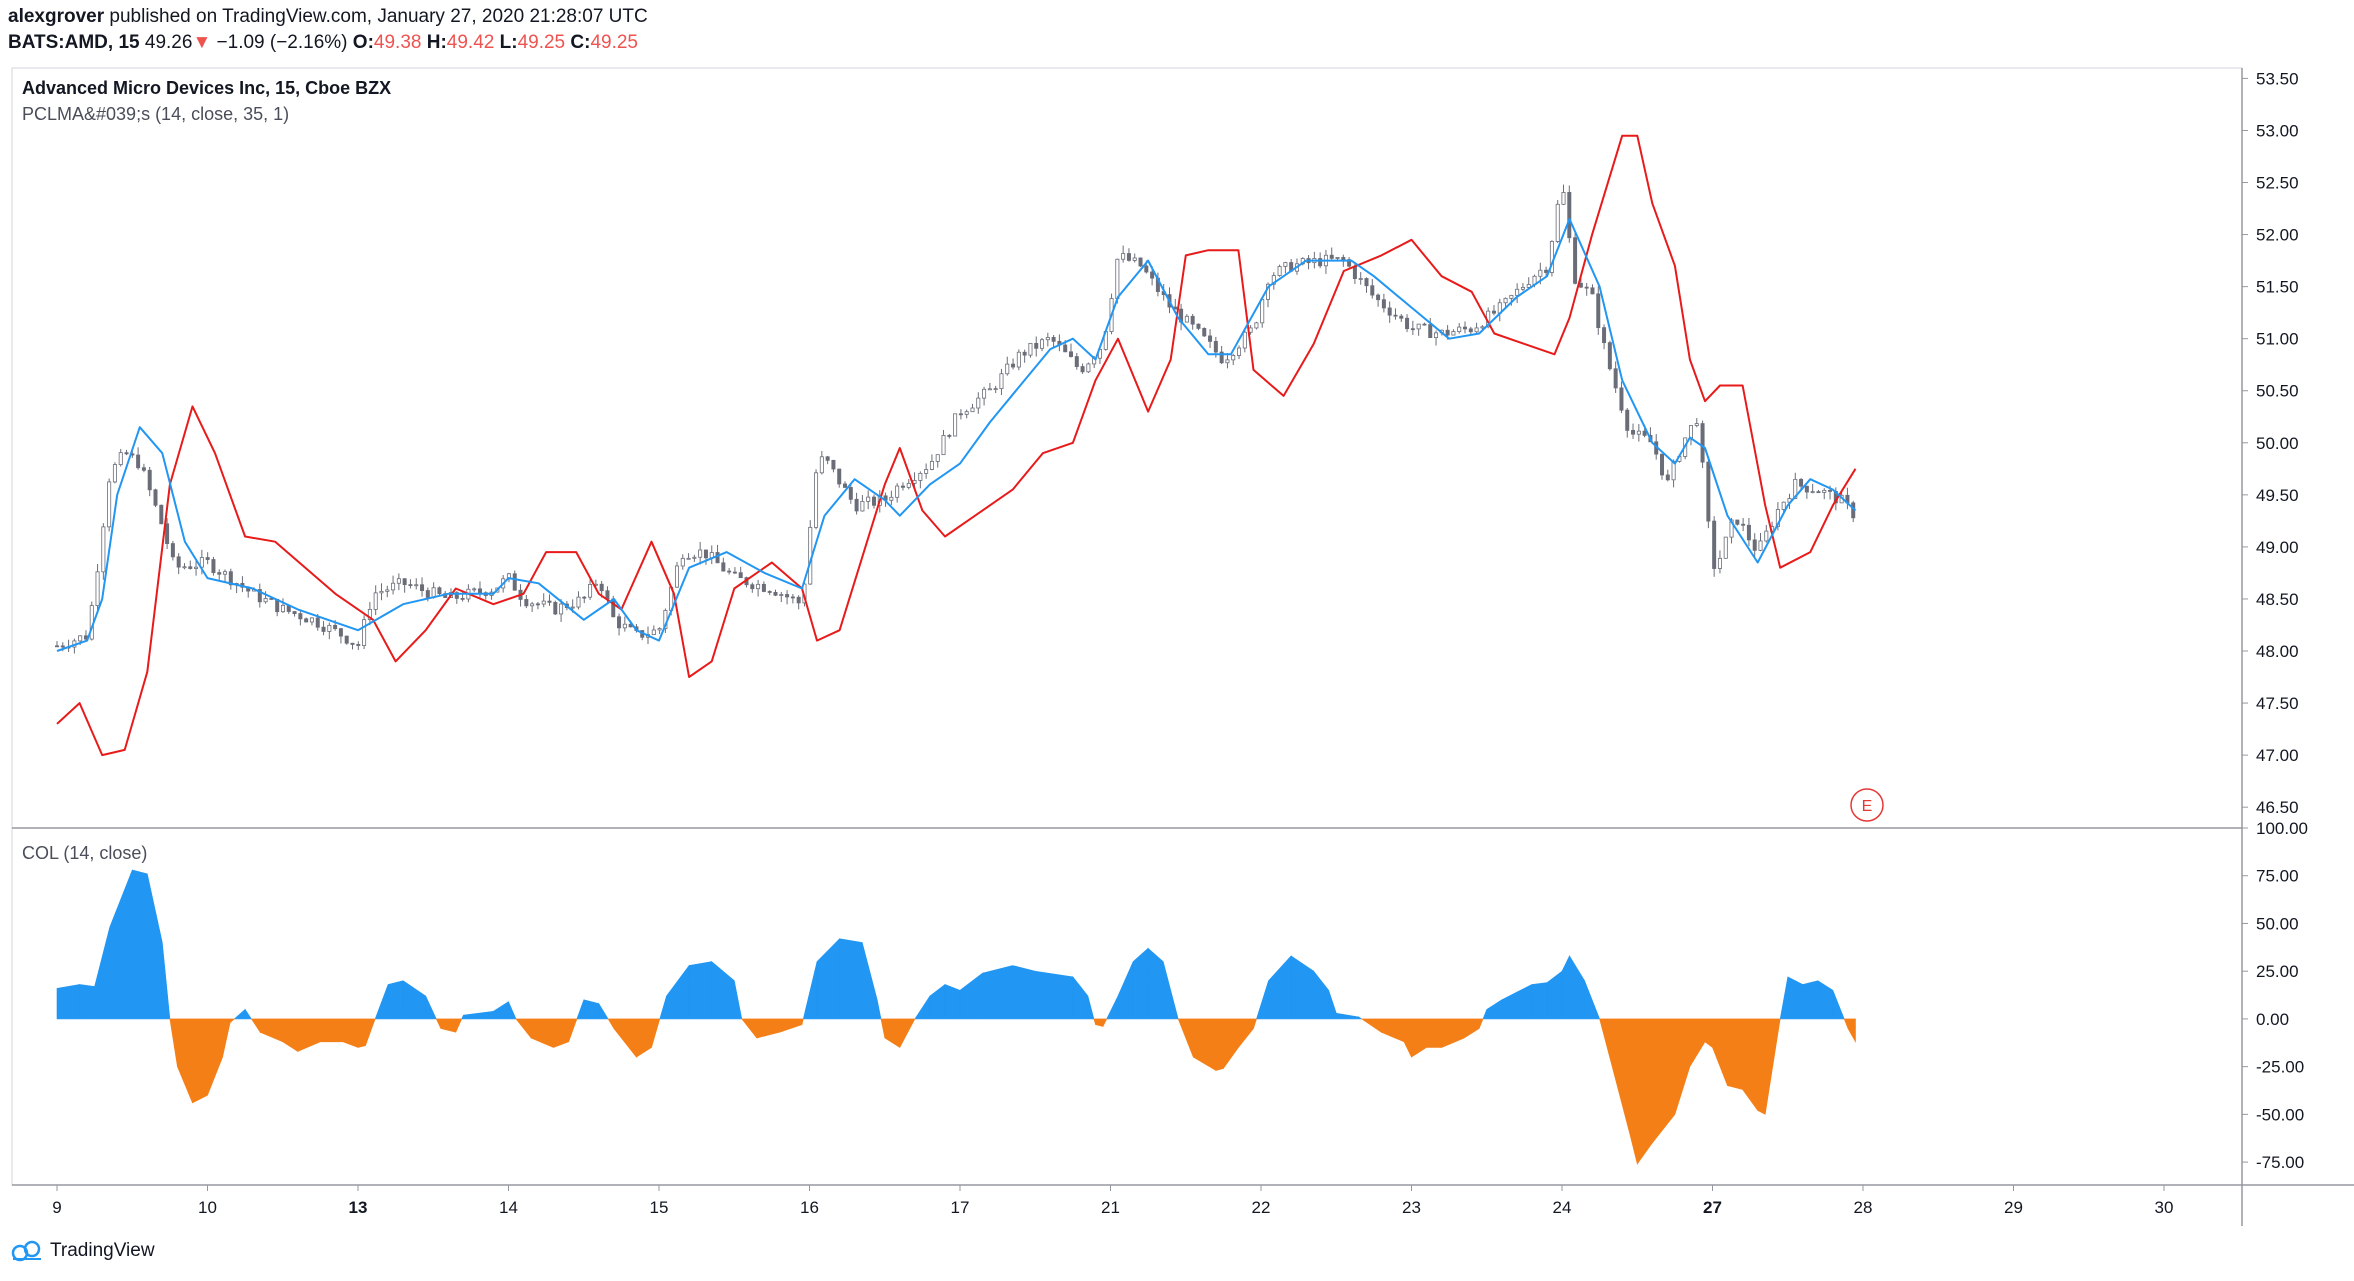 Image resolution: width=2354 pixels, height=1281 pixels. I want to click on time-tick-label: 13, so click(358, 1207).